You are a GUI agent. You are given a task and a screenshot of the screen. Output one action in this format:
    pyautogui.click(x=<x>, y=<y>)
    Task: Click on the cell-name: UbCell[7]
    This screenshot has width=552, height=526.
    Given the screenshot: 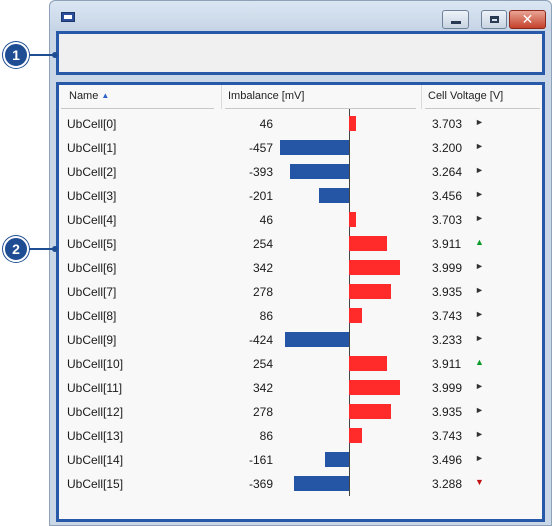 What is the action you would take?
    pyautogui.click(x=92, y=292)
    